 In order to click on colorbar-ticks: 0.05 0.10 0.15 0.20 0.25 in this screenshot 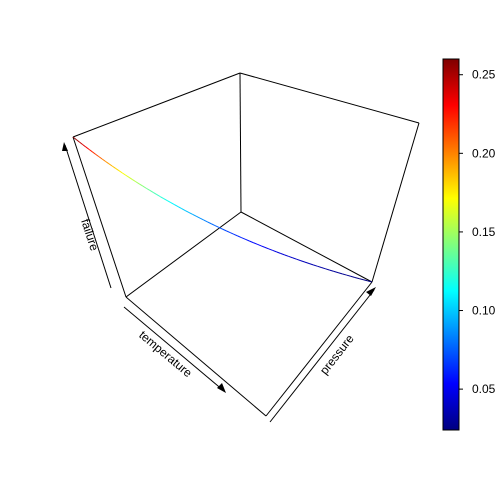, I will do `click(477, 232)`.